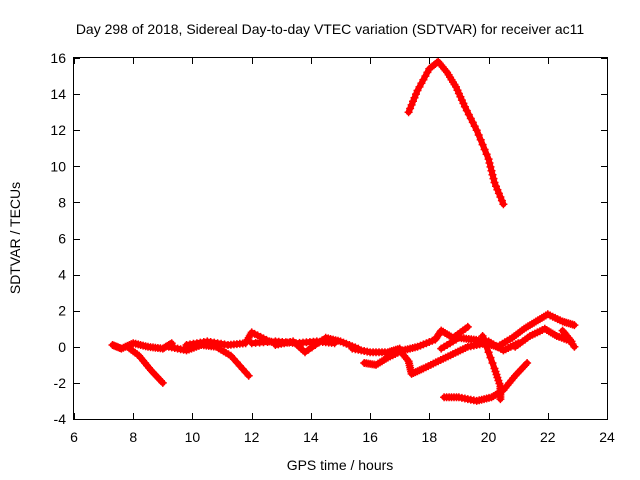  I want to click on x-tick-label: 16, so click(370, 437).